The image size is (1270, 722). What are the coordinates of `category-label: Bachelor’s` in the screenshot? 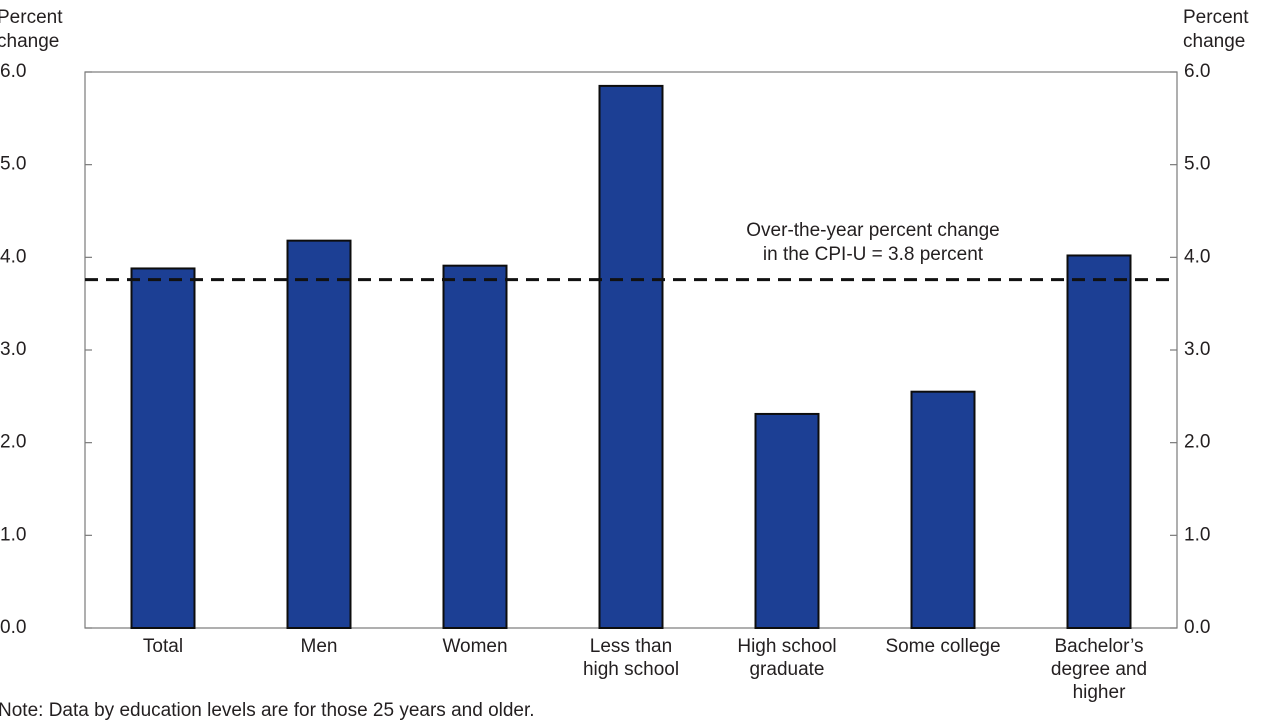 It's located at (1098, 646).